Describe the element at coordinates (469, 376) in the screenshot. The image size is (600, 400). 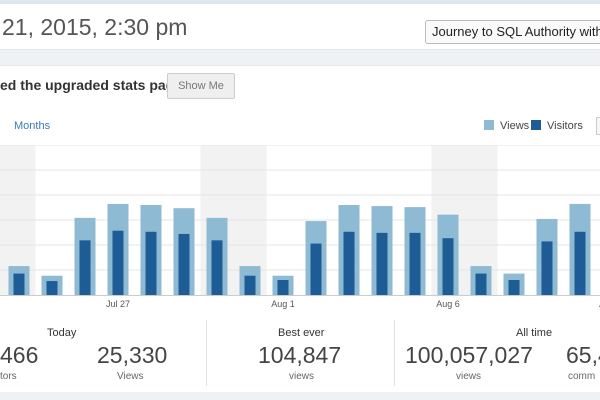
I see `all-time-views-unit: views` at that location.